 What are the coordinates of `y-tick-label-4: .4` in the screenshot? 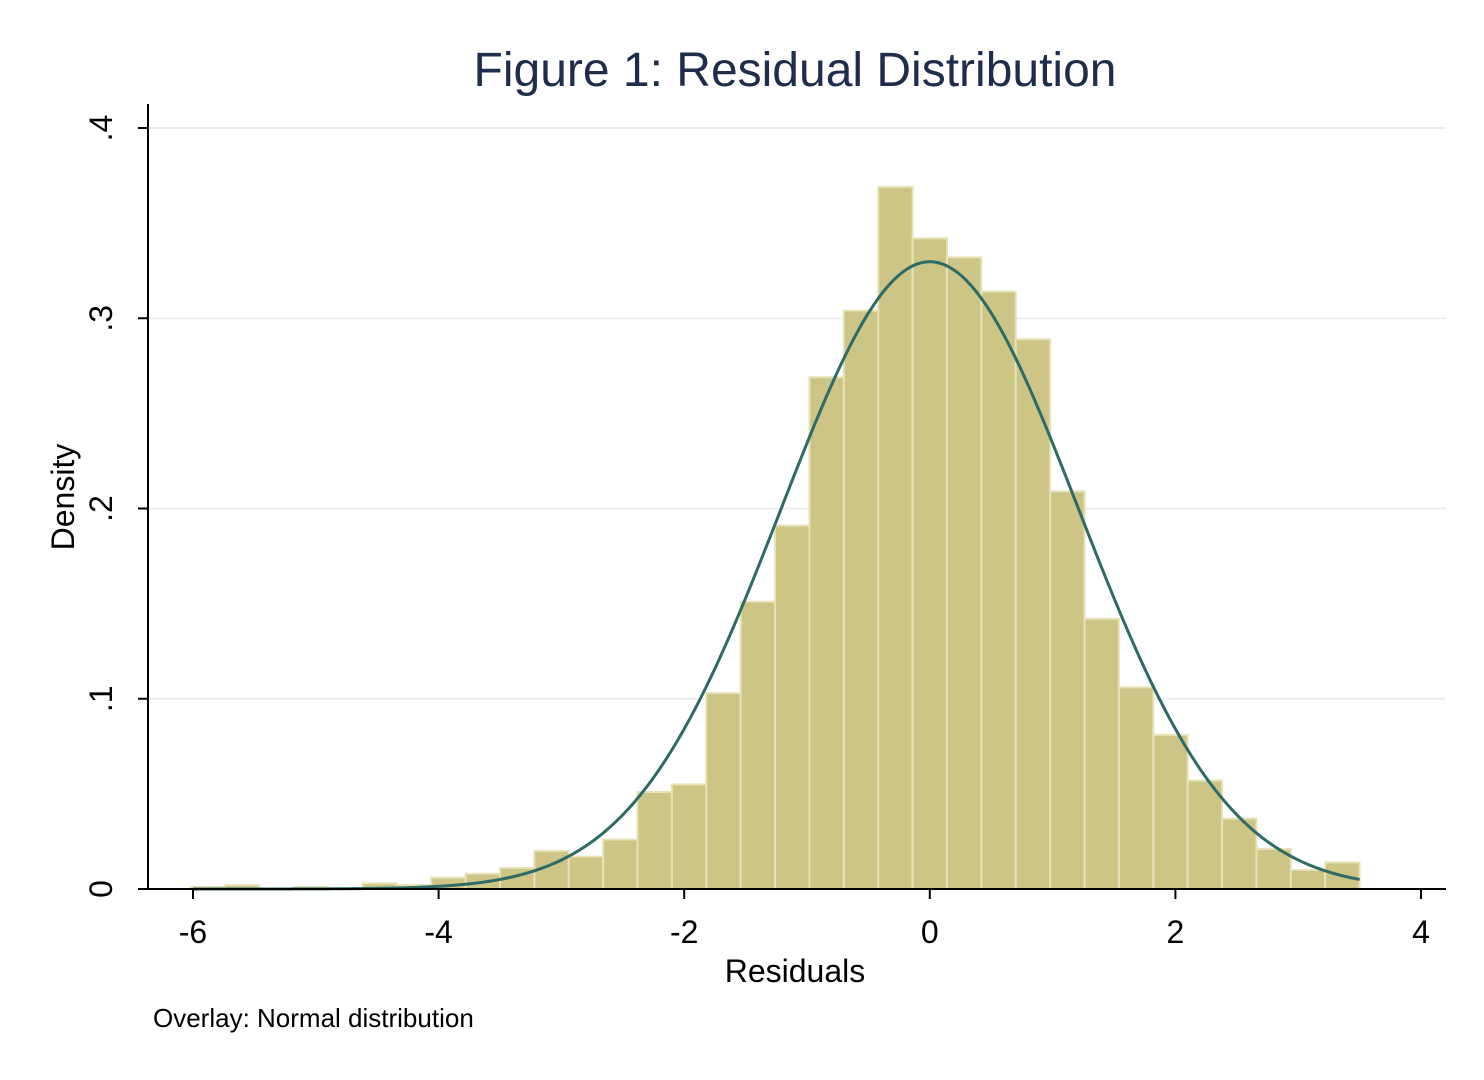 It's located at (101, 128).